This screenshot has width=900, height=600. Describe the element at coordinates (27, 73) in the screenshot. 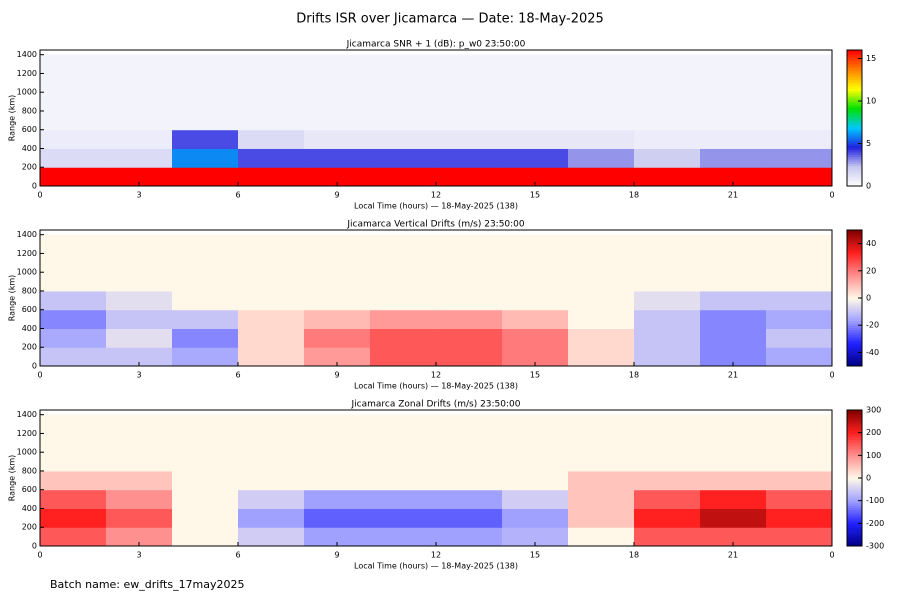

I see `y-tick-label: 1200` at that location.